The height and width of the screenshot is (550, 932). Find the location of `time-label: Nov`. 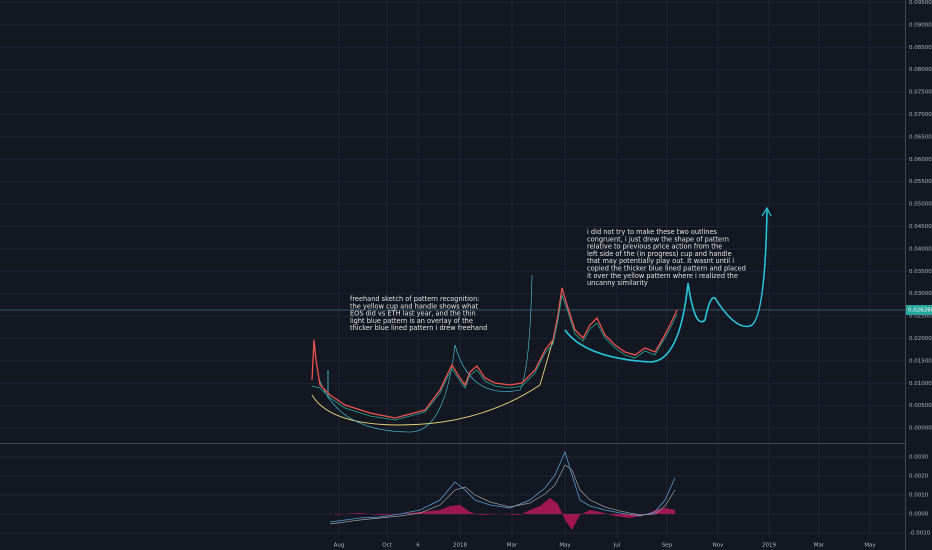

time-label: Nov is located at coordinates (718, 546).